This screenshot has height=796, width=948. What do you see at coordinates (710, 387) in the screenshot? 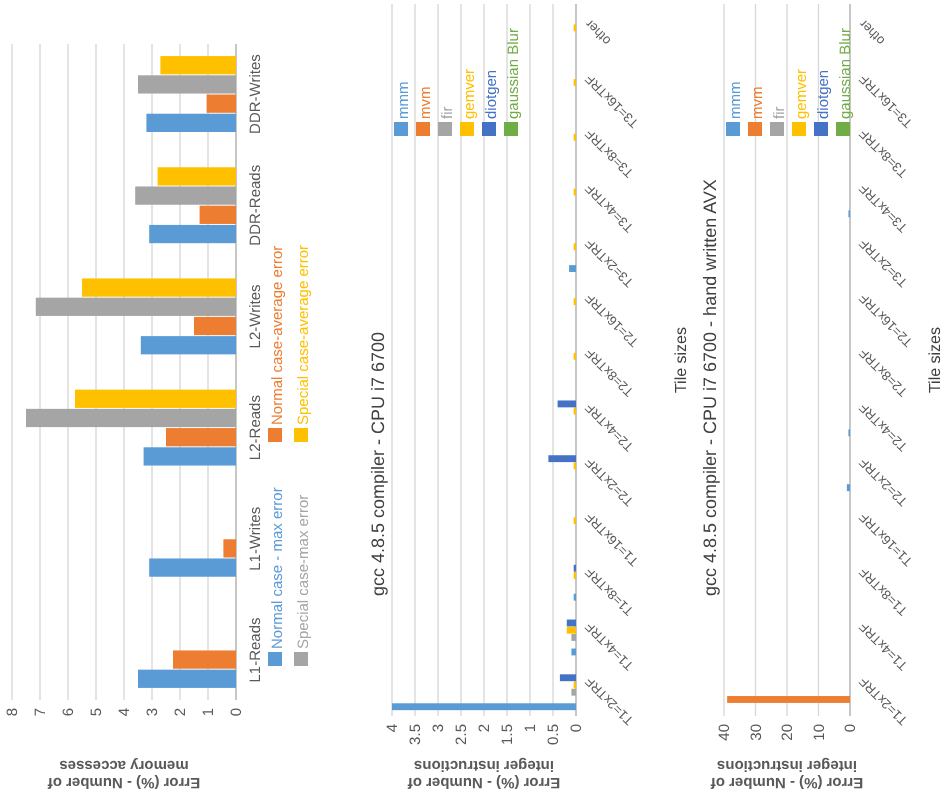
I see `text: gcc 4.8.5 compiler - CPU i7 6700 - hand written AVX` at bounding box center [710, 387].